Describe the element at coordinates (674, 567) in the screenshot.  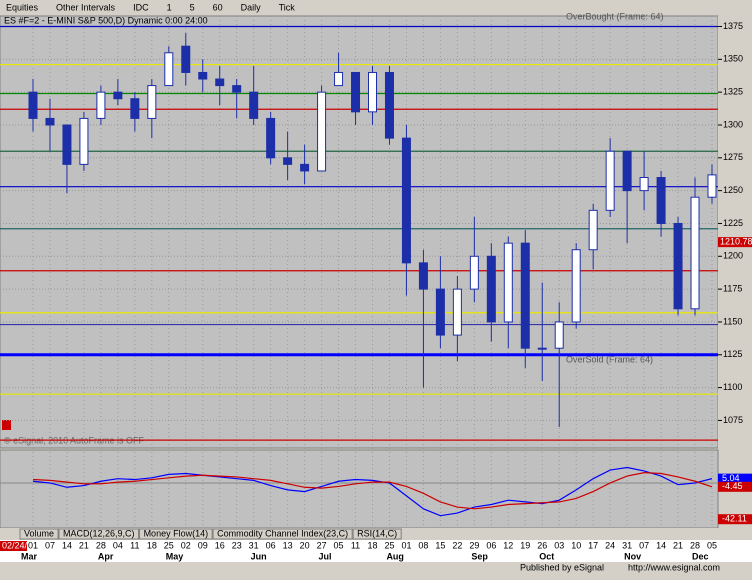
I see `footer-url: http://www.esignal.com` at that location.